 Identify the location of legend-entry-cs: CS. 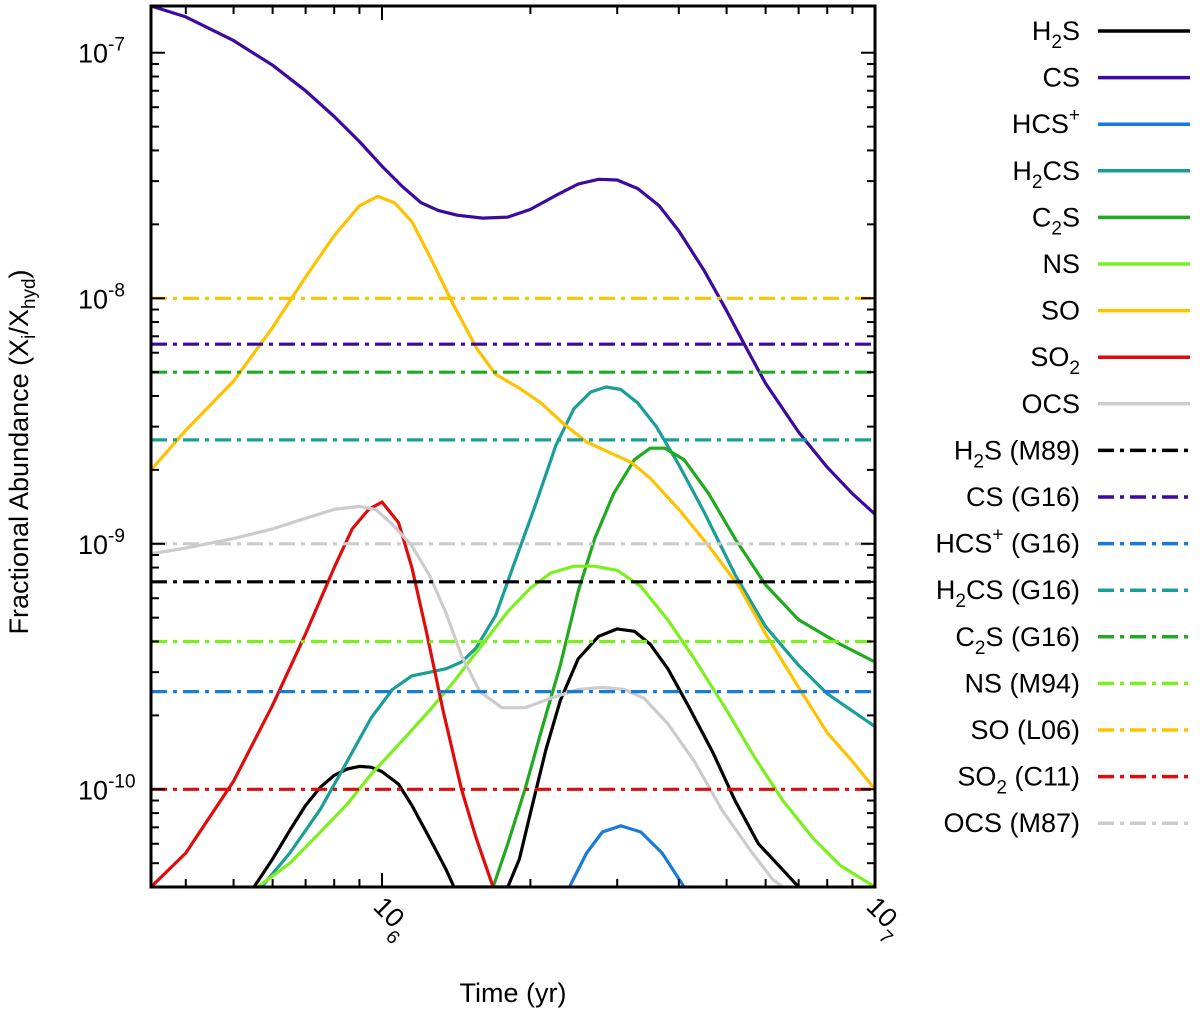
(1116, 78).